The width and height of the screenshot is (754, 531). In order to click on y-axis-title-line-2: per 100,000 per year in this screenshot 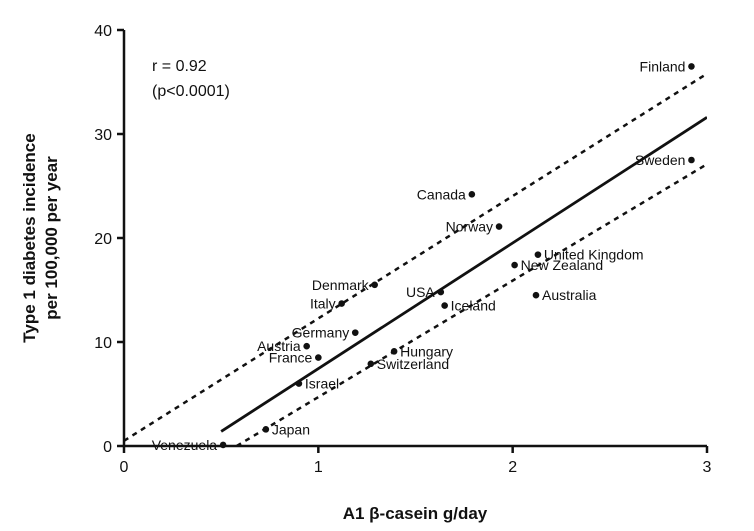, I will do `click(51, 238)`.